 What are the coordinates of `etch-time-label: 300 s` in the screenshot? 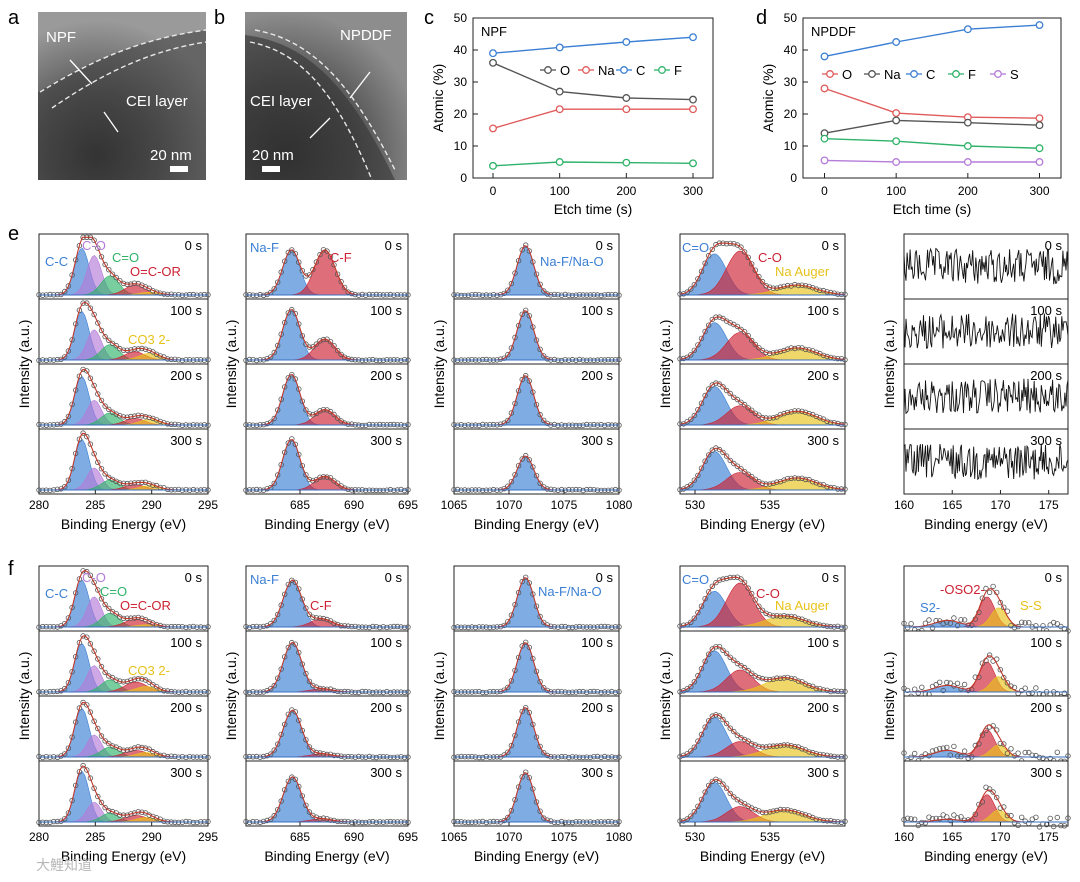 It's located at (823, 440).